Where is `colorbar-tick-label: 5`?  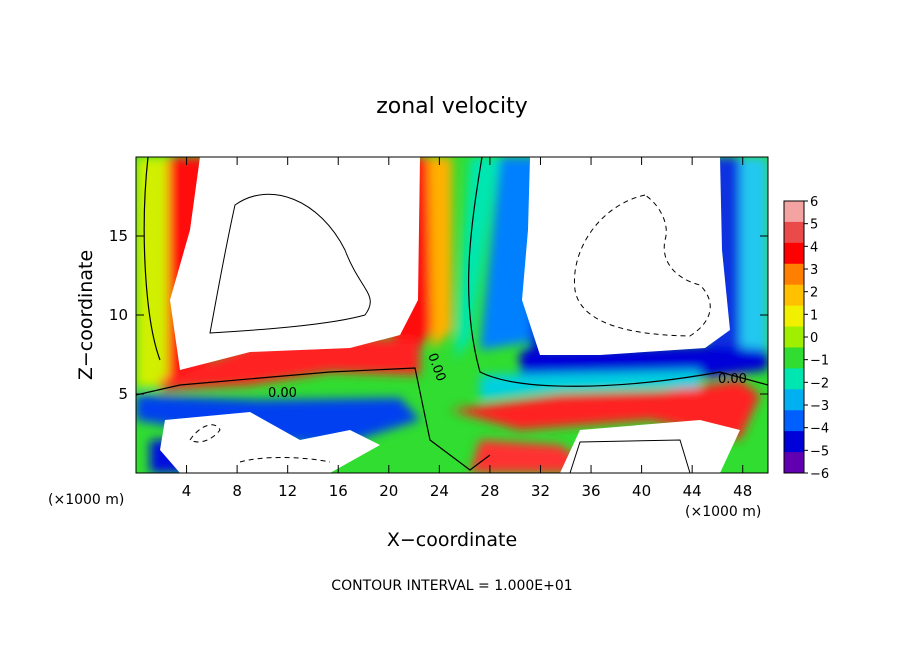 colorbar-tick-label: 5 is located at coordinates (814, 225).